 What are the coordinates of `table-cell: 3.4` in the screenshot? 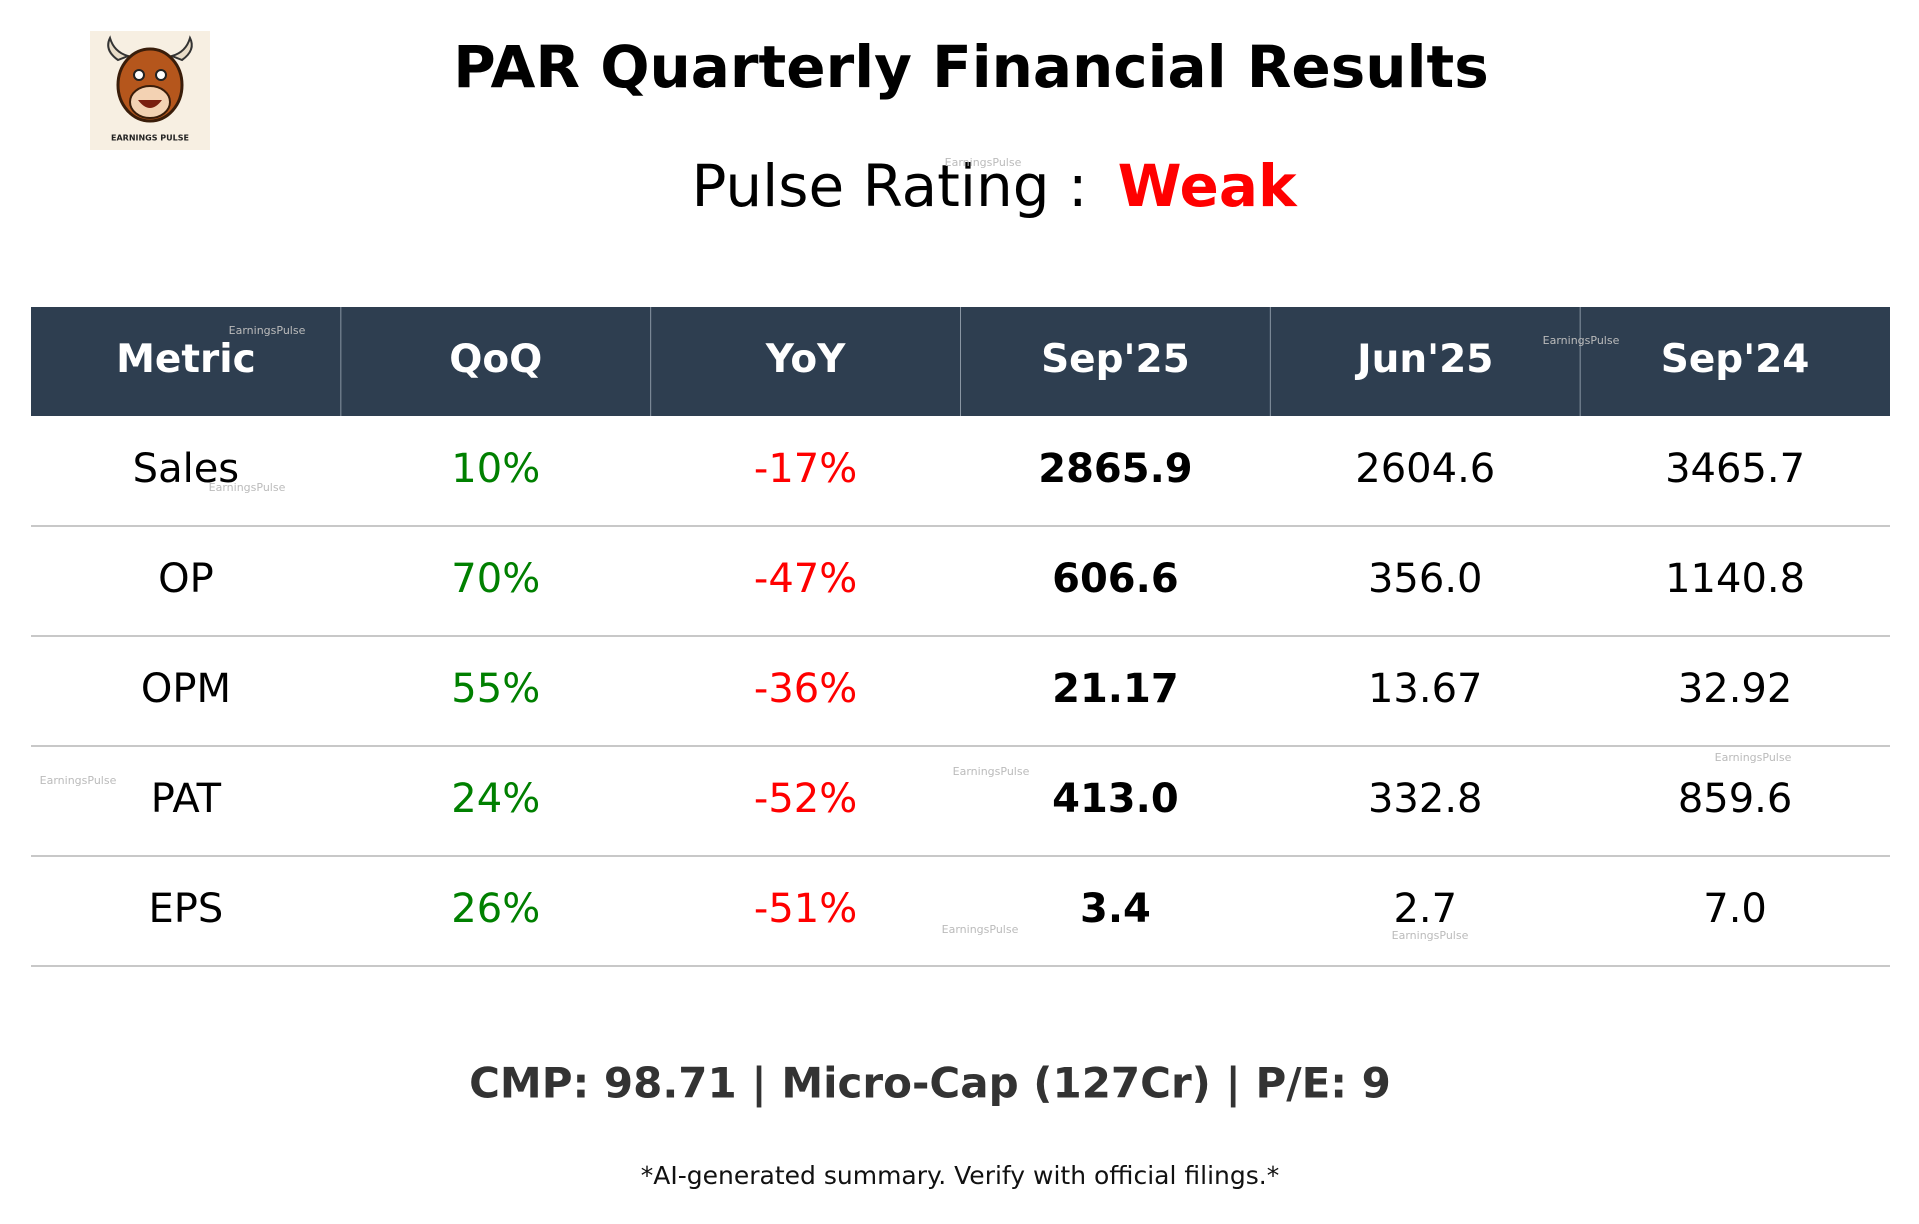 It's located at (1115, 909).